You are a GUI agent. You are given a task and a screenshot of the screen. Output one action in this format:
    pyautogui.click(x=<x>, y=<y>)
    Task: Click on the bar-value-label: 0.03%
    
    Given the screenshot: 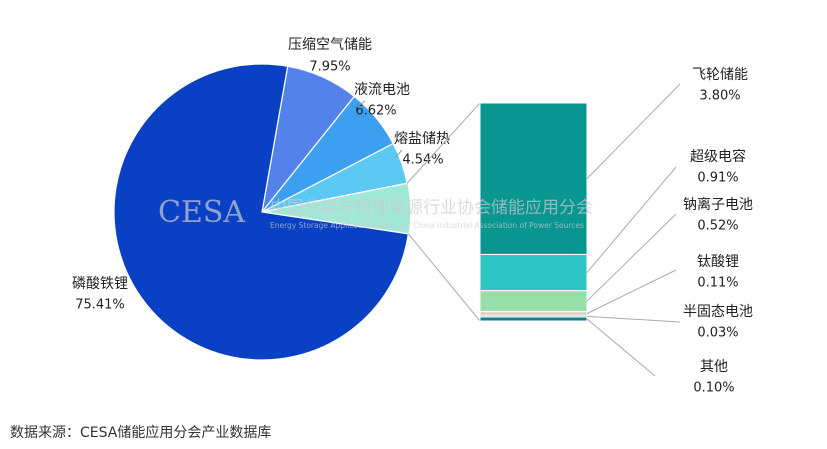 What is the action you would take?
    pyautogui.click(x=717, y=333)
    